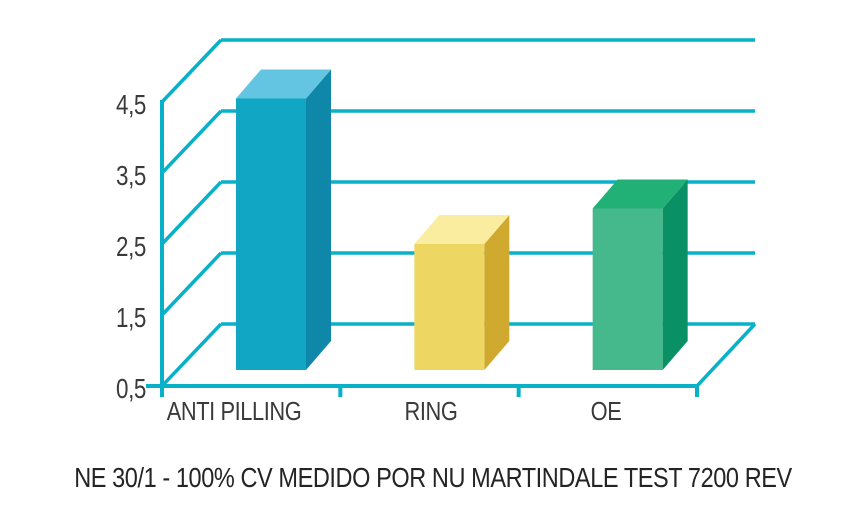  I want to click on bar-ring, so click(462, 292).